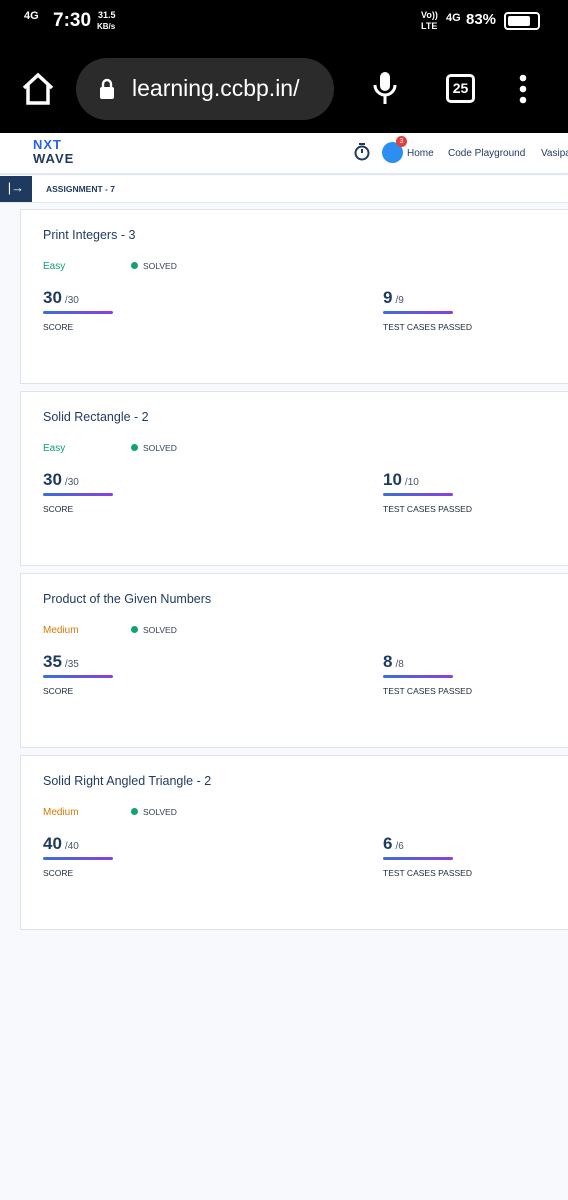 The width and height of the screenshot is (568, 1200). Describe the element at coordinates (487, 153) in the screenshot. I see `nav-link: Code Playground` at that location.